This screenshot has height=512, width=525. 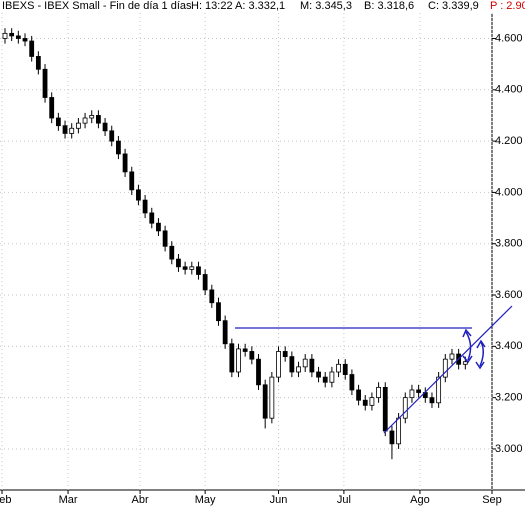 I want to click on header-hour: H: 13:22, so click(x=212, y=6).